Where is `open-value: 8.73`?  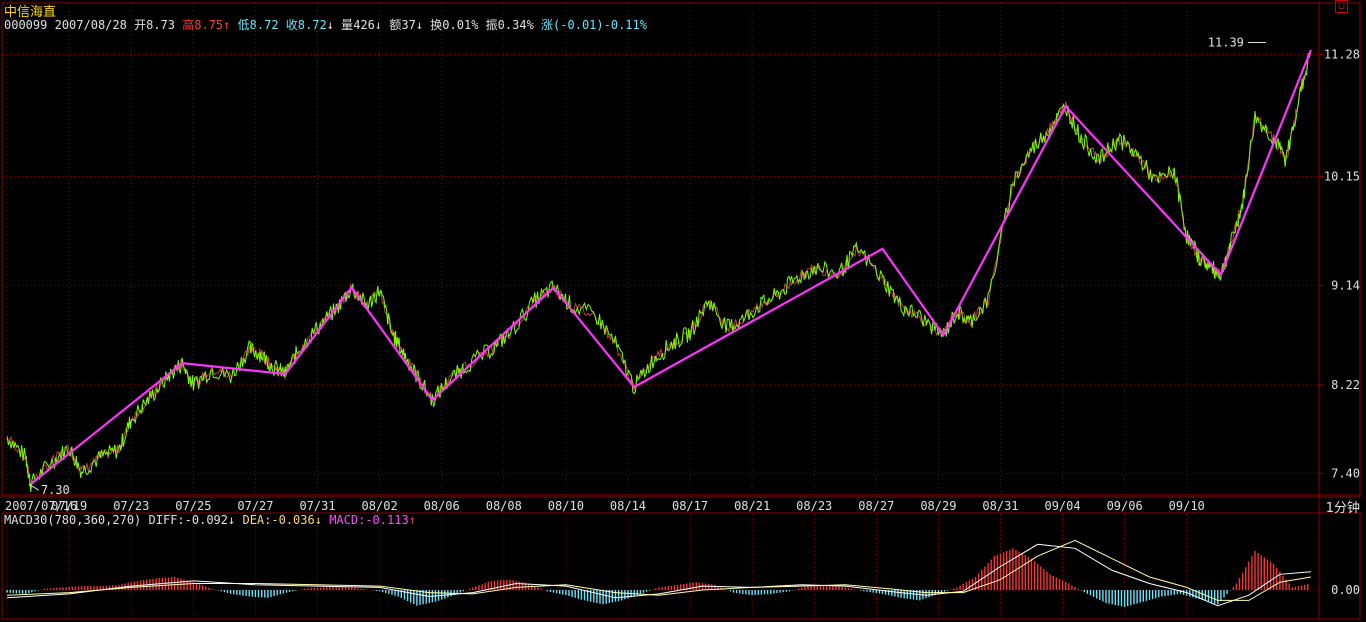 open-value: 8.73 is located at coordinates (160, 25).